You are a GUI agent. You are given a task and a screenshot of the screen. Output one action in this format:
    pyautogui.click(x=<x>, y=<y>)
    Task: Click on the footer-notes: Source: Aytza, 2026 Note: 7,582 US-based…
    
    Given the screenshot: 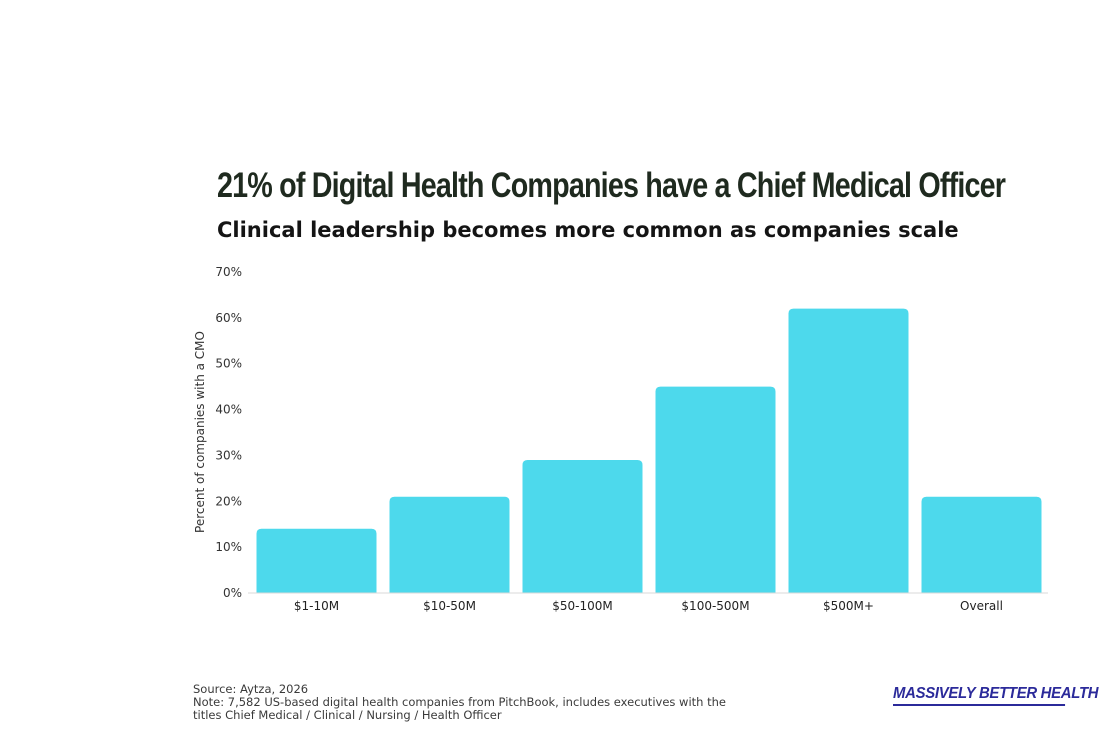 What is the action you would take?
    pyautogui.click(x=459, y=702)
    